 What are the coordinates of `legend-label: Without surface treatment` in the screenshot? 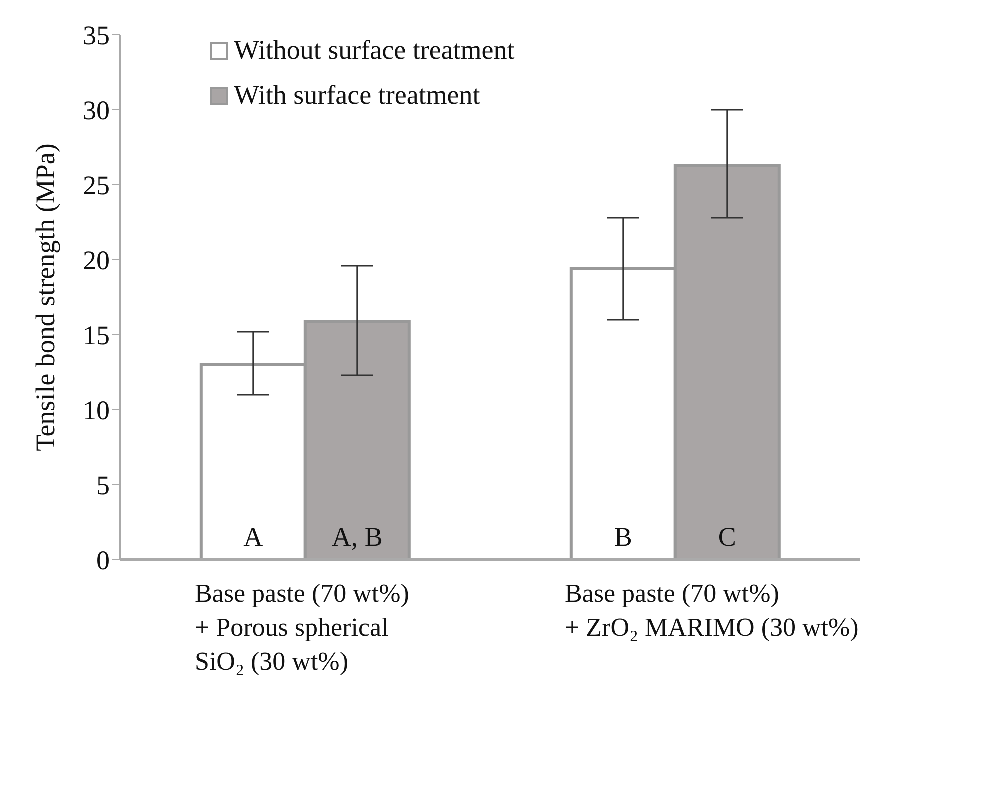 It's located at (374, 50).